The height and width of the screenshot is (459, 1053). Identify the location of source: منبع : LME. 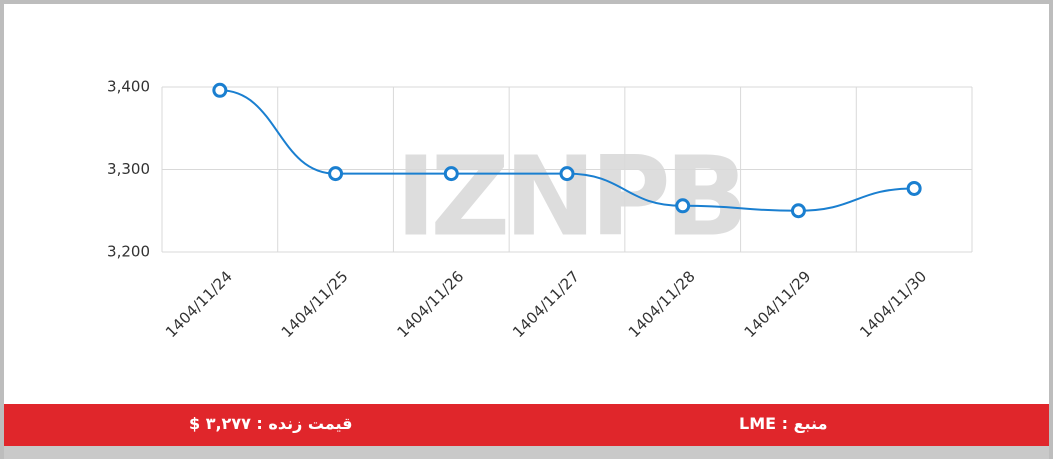
(783, 423).